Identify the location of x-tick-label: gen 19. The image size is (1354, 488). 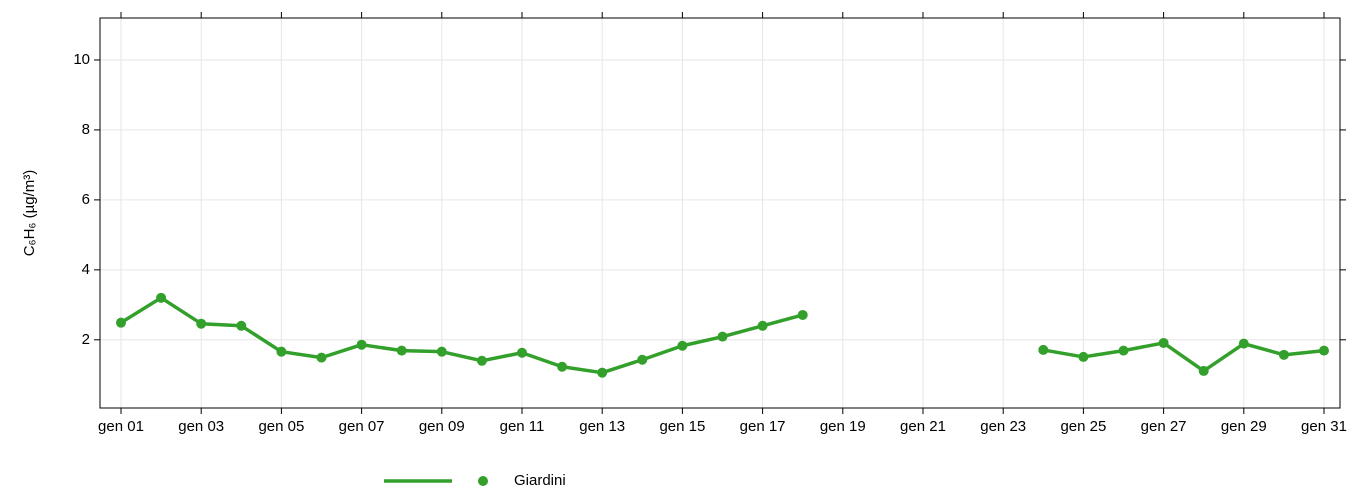
(843, 426).